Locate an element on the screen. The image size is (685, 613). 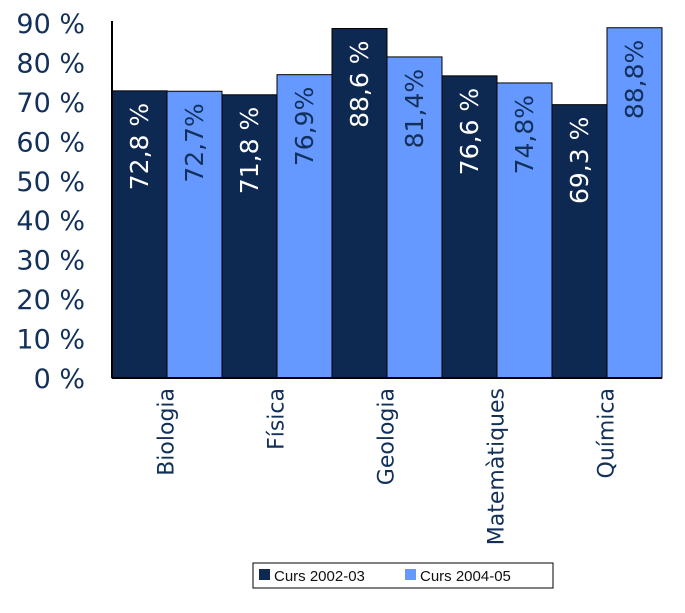
legend-box is located at coordinates (403, 575).